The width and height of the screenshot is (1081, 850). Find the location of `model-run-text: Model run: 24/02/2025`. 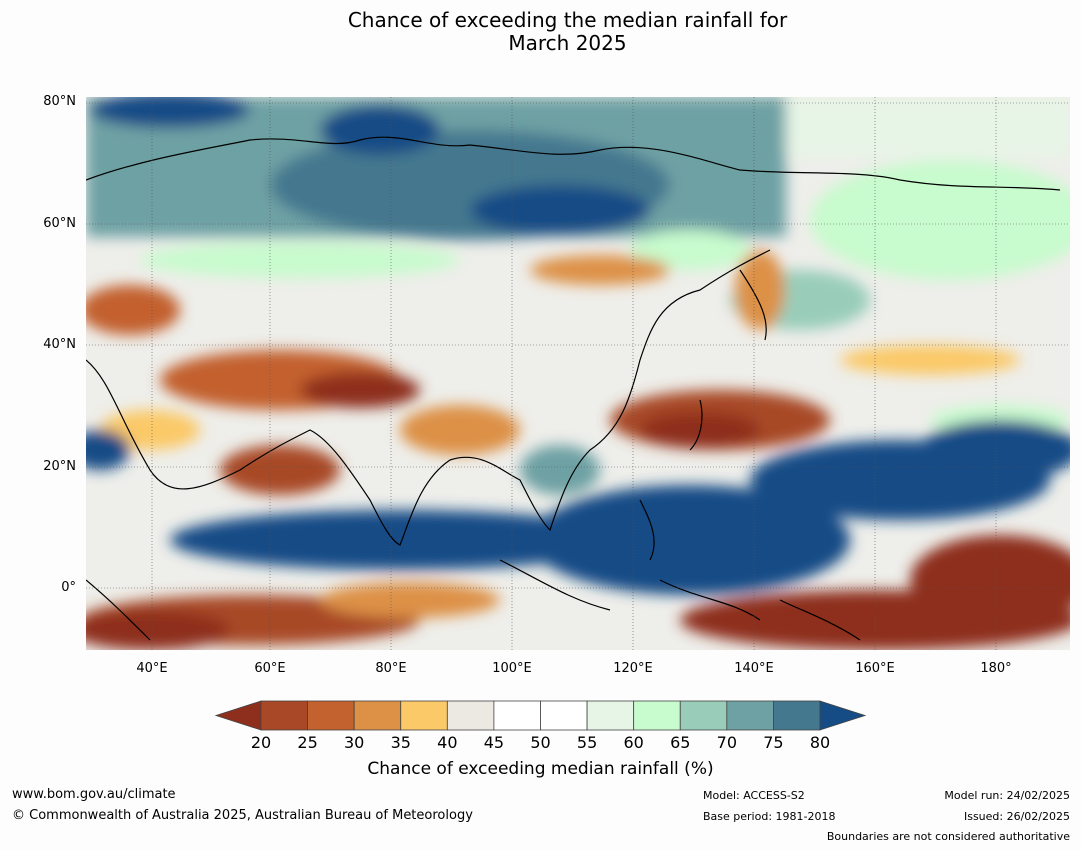

model-run-text: Model run: 24/02/2025 is located at coordinates (1007, 795).